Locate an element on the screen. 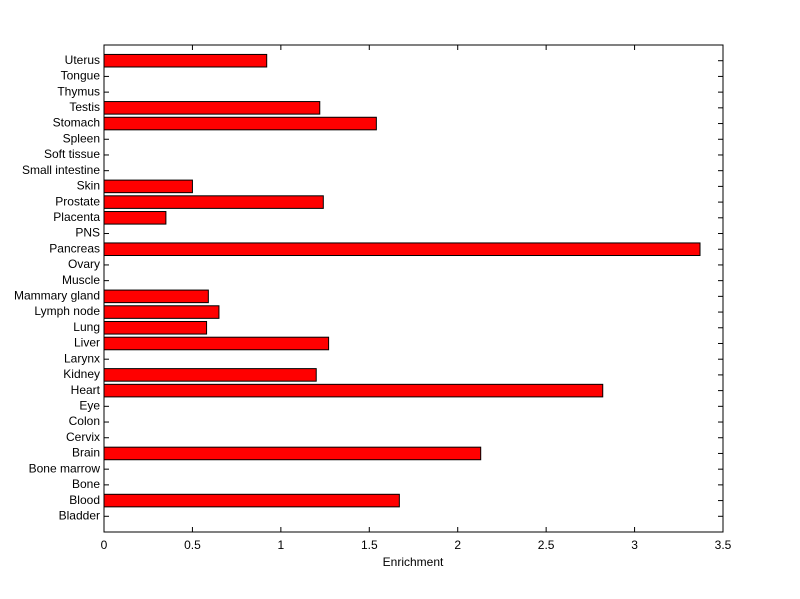 The width and height of the screenshot is (800, 599). y-tick-label: Kidney is located at coordinates (81, 374).